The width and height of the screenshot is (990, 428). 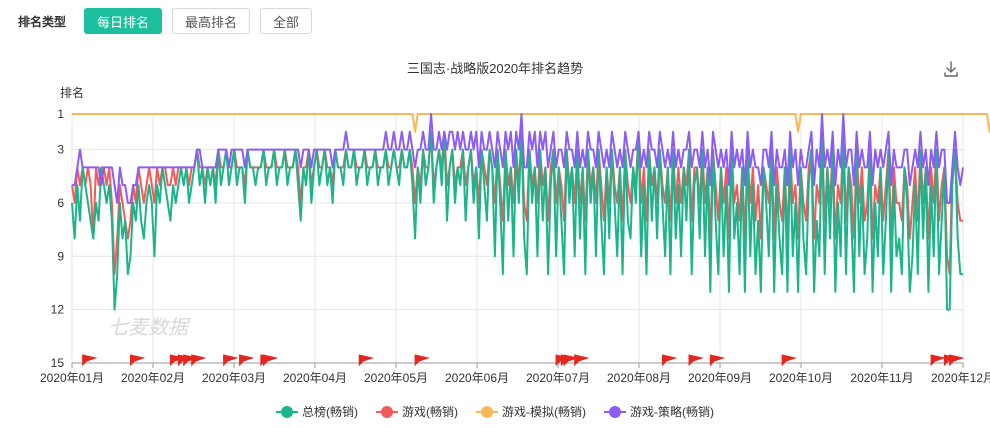 I want to click on x-tick-label: 2020年01月, so click(x=72, y=378).